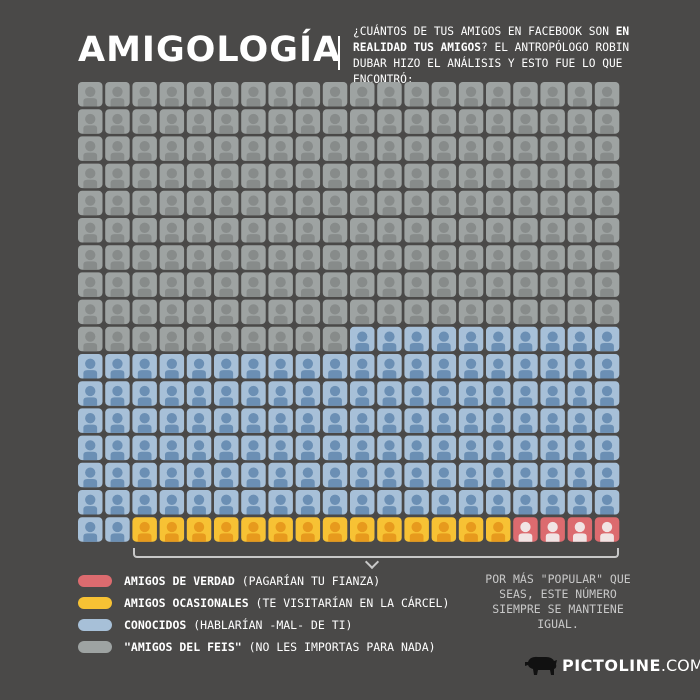 This screenshot has width=700, height=700. Describe the element at coordinates (612, 665) in the screenshot. I see `brand-logo: PICTOLINE .COM` at that location.